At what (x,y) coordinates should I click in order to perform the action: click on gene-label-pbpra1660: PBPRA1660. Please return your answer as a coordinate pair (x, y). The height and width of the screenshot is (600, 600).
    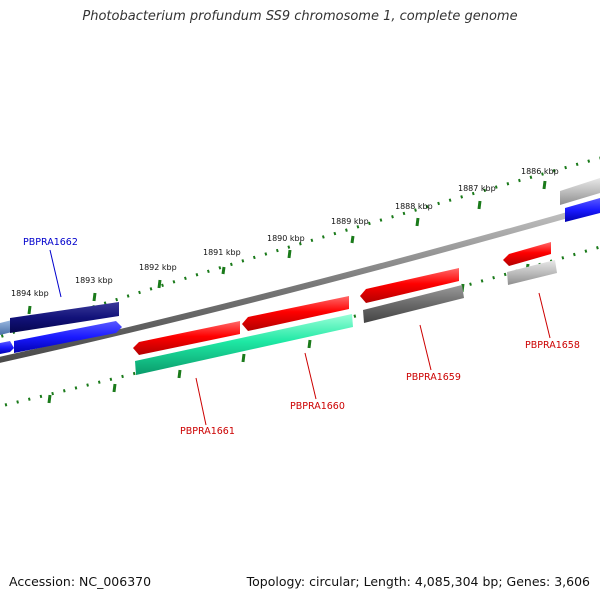
    Looking at the image, I should click on (317, 406).